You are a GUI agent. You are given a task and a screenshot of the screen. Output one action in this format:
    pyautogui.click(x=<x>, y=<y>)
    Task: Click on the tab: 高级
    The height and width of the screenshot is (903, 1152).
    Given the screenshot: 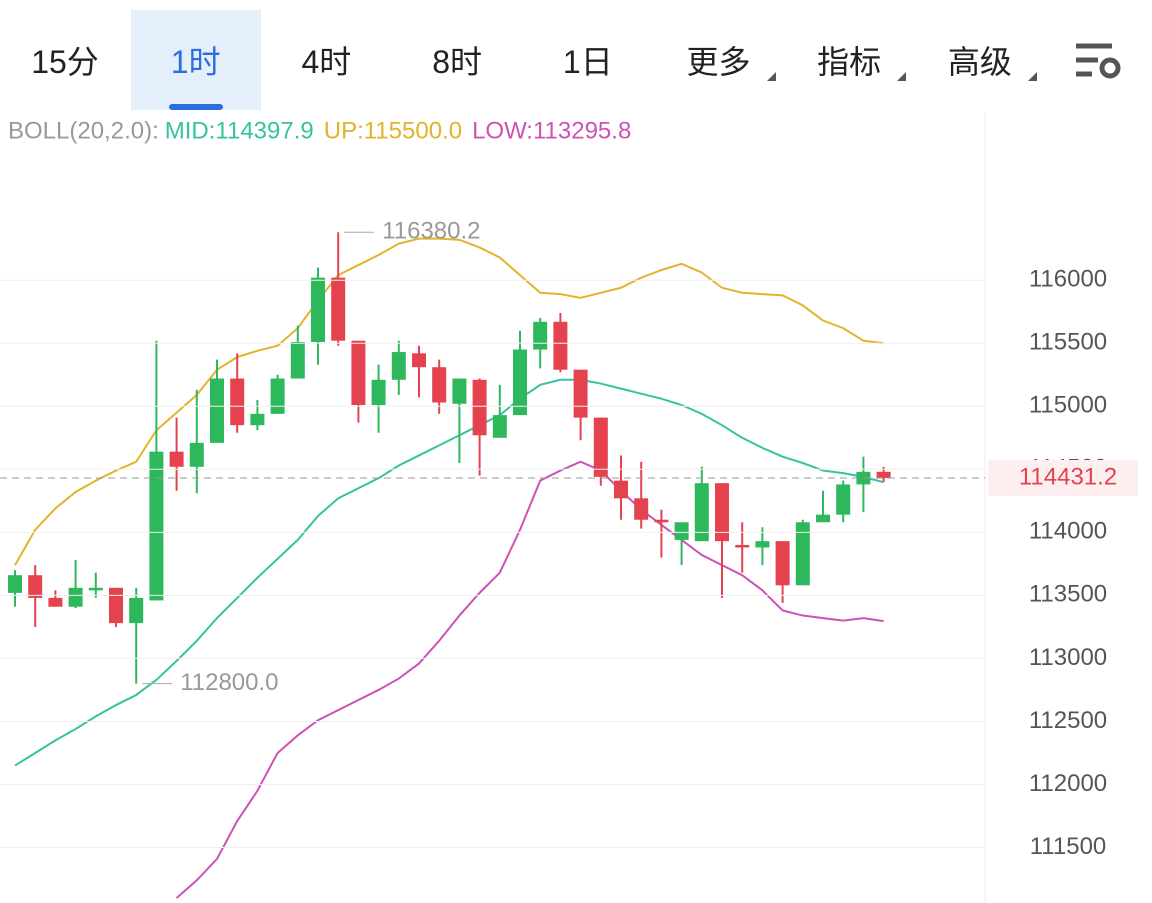 What is the action you would take?
    pyautogui.click(x=980, y=60)
    